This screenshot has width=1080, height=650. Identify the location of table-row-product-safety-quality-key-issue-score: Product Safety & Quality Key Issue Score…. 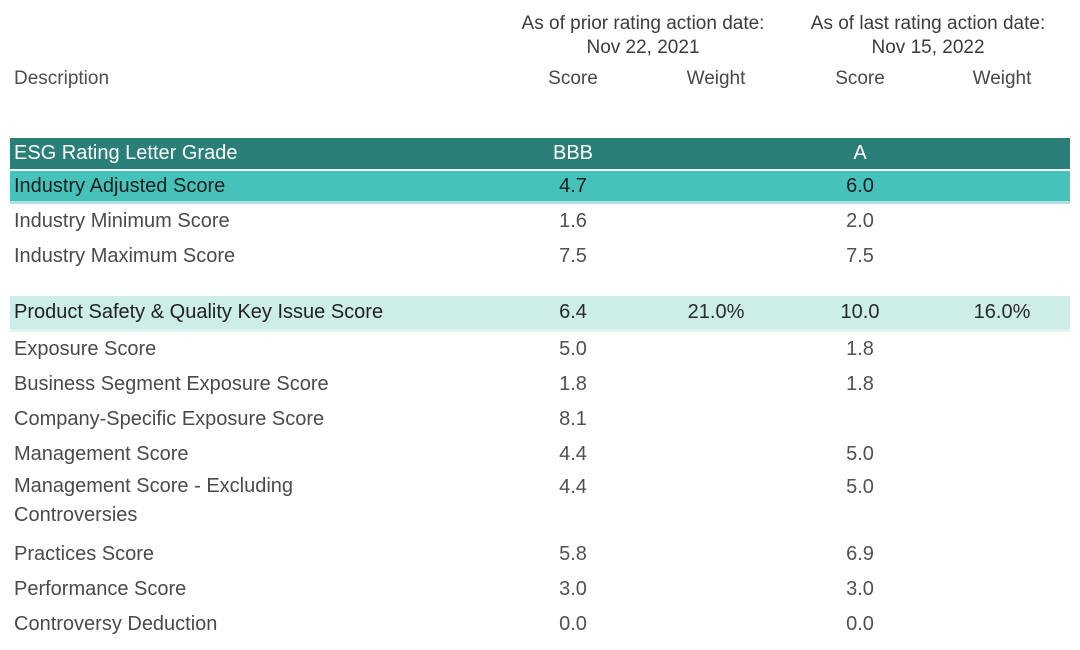
(540, 314).